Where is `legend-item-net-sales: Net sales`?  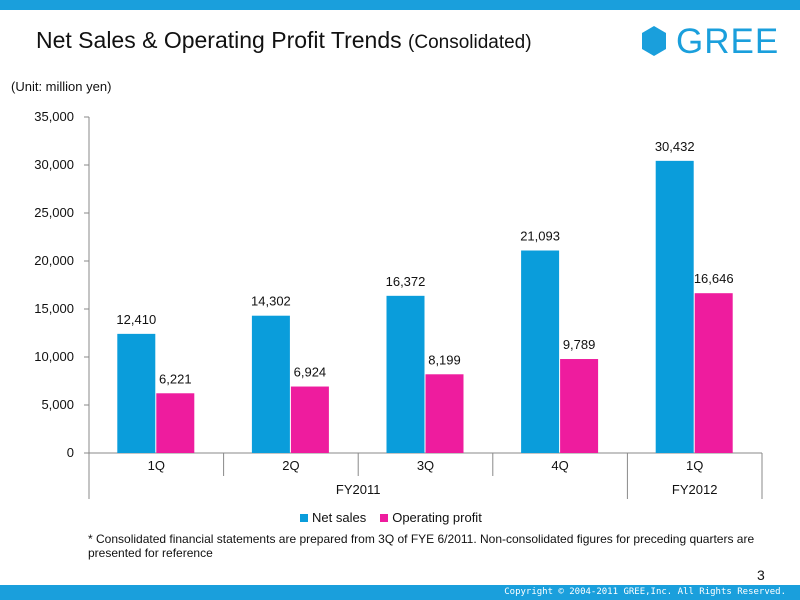 legend-item-net-sales: Net sales is located at coordinates (333, 517).